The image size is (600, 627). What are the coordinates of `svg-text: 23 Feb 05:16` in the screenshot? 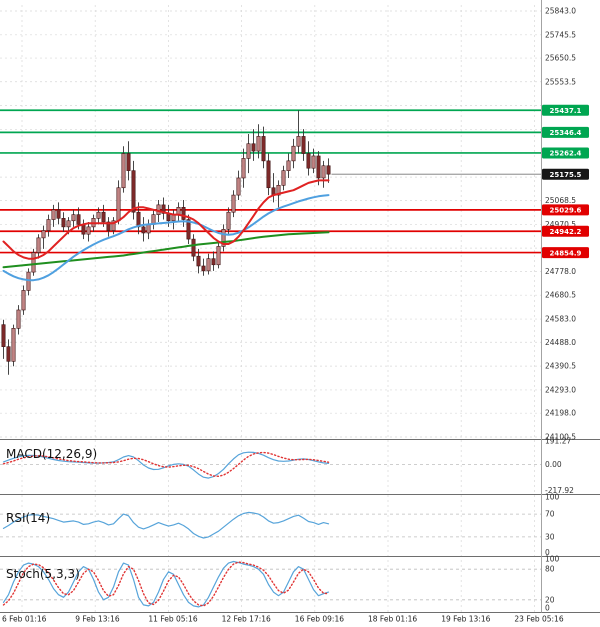 It's located at (538, 619).